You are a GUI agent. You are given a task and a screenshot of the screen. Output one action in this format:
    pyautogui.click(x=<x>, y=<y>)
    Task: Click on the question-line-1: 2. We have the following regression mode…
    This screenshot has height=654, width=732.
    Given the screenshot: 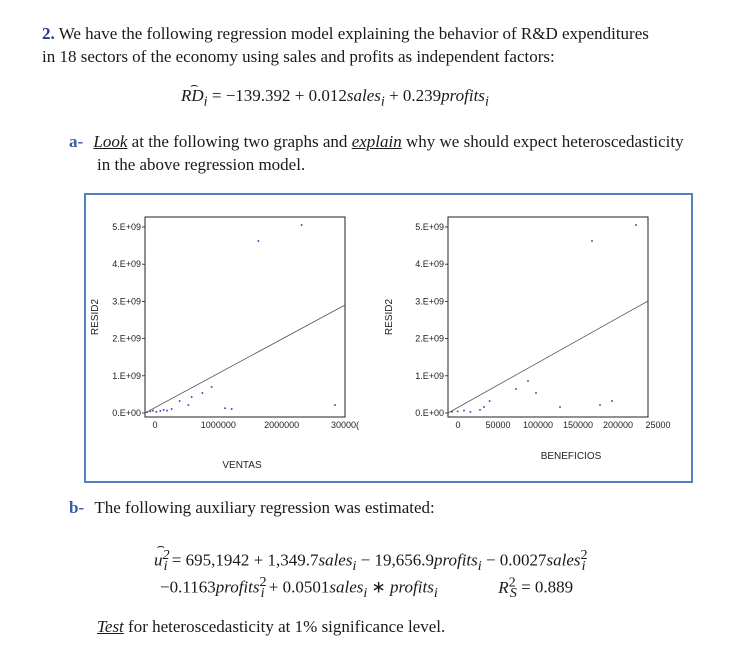 What is the action you would take?
    pyautogui.click(x=345, y=33)
    